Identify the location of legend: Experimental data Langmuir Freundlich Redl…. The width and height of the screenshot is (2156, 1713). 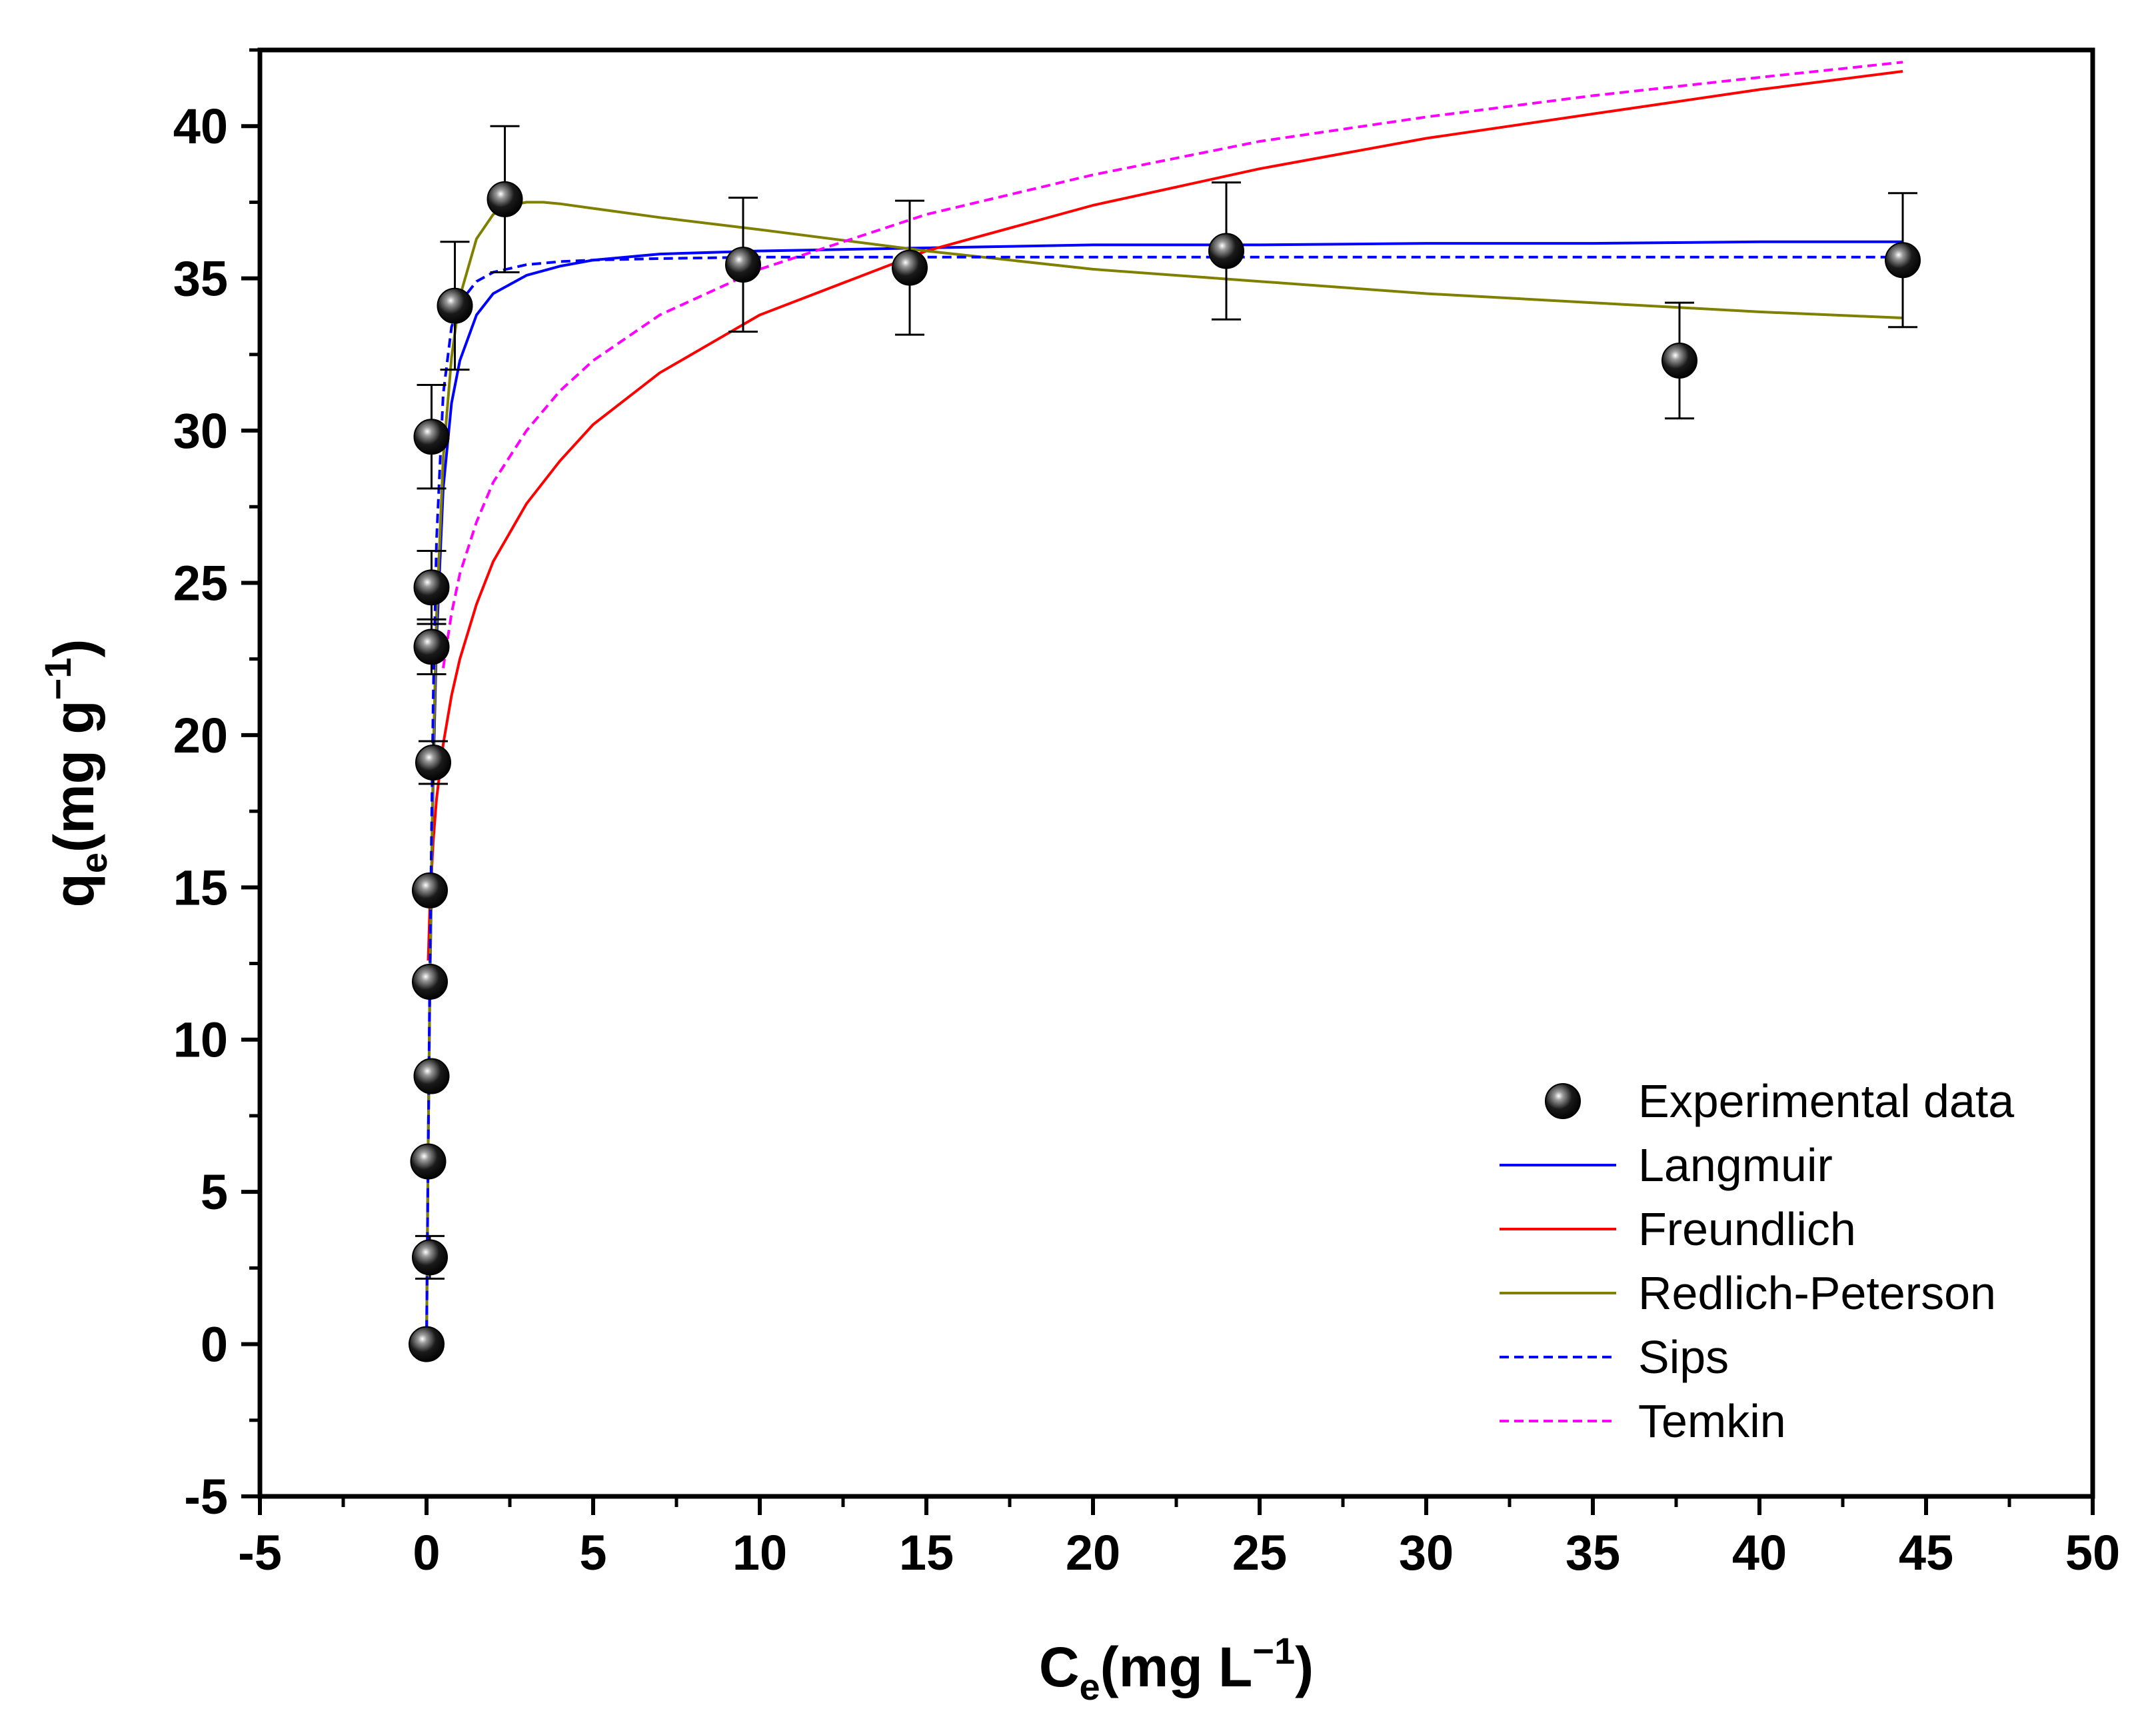
(1757, 1261).